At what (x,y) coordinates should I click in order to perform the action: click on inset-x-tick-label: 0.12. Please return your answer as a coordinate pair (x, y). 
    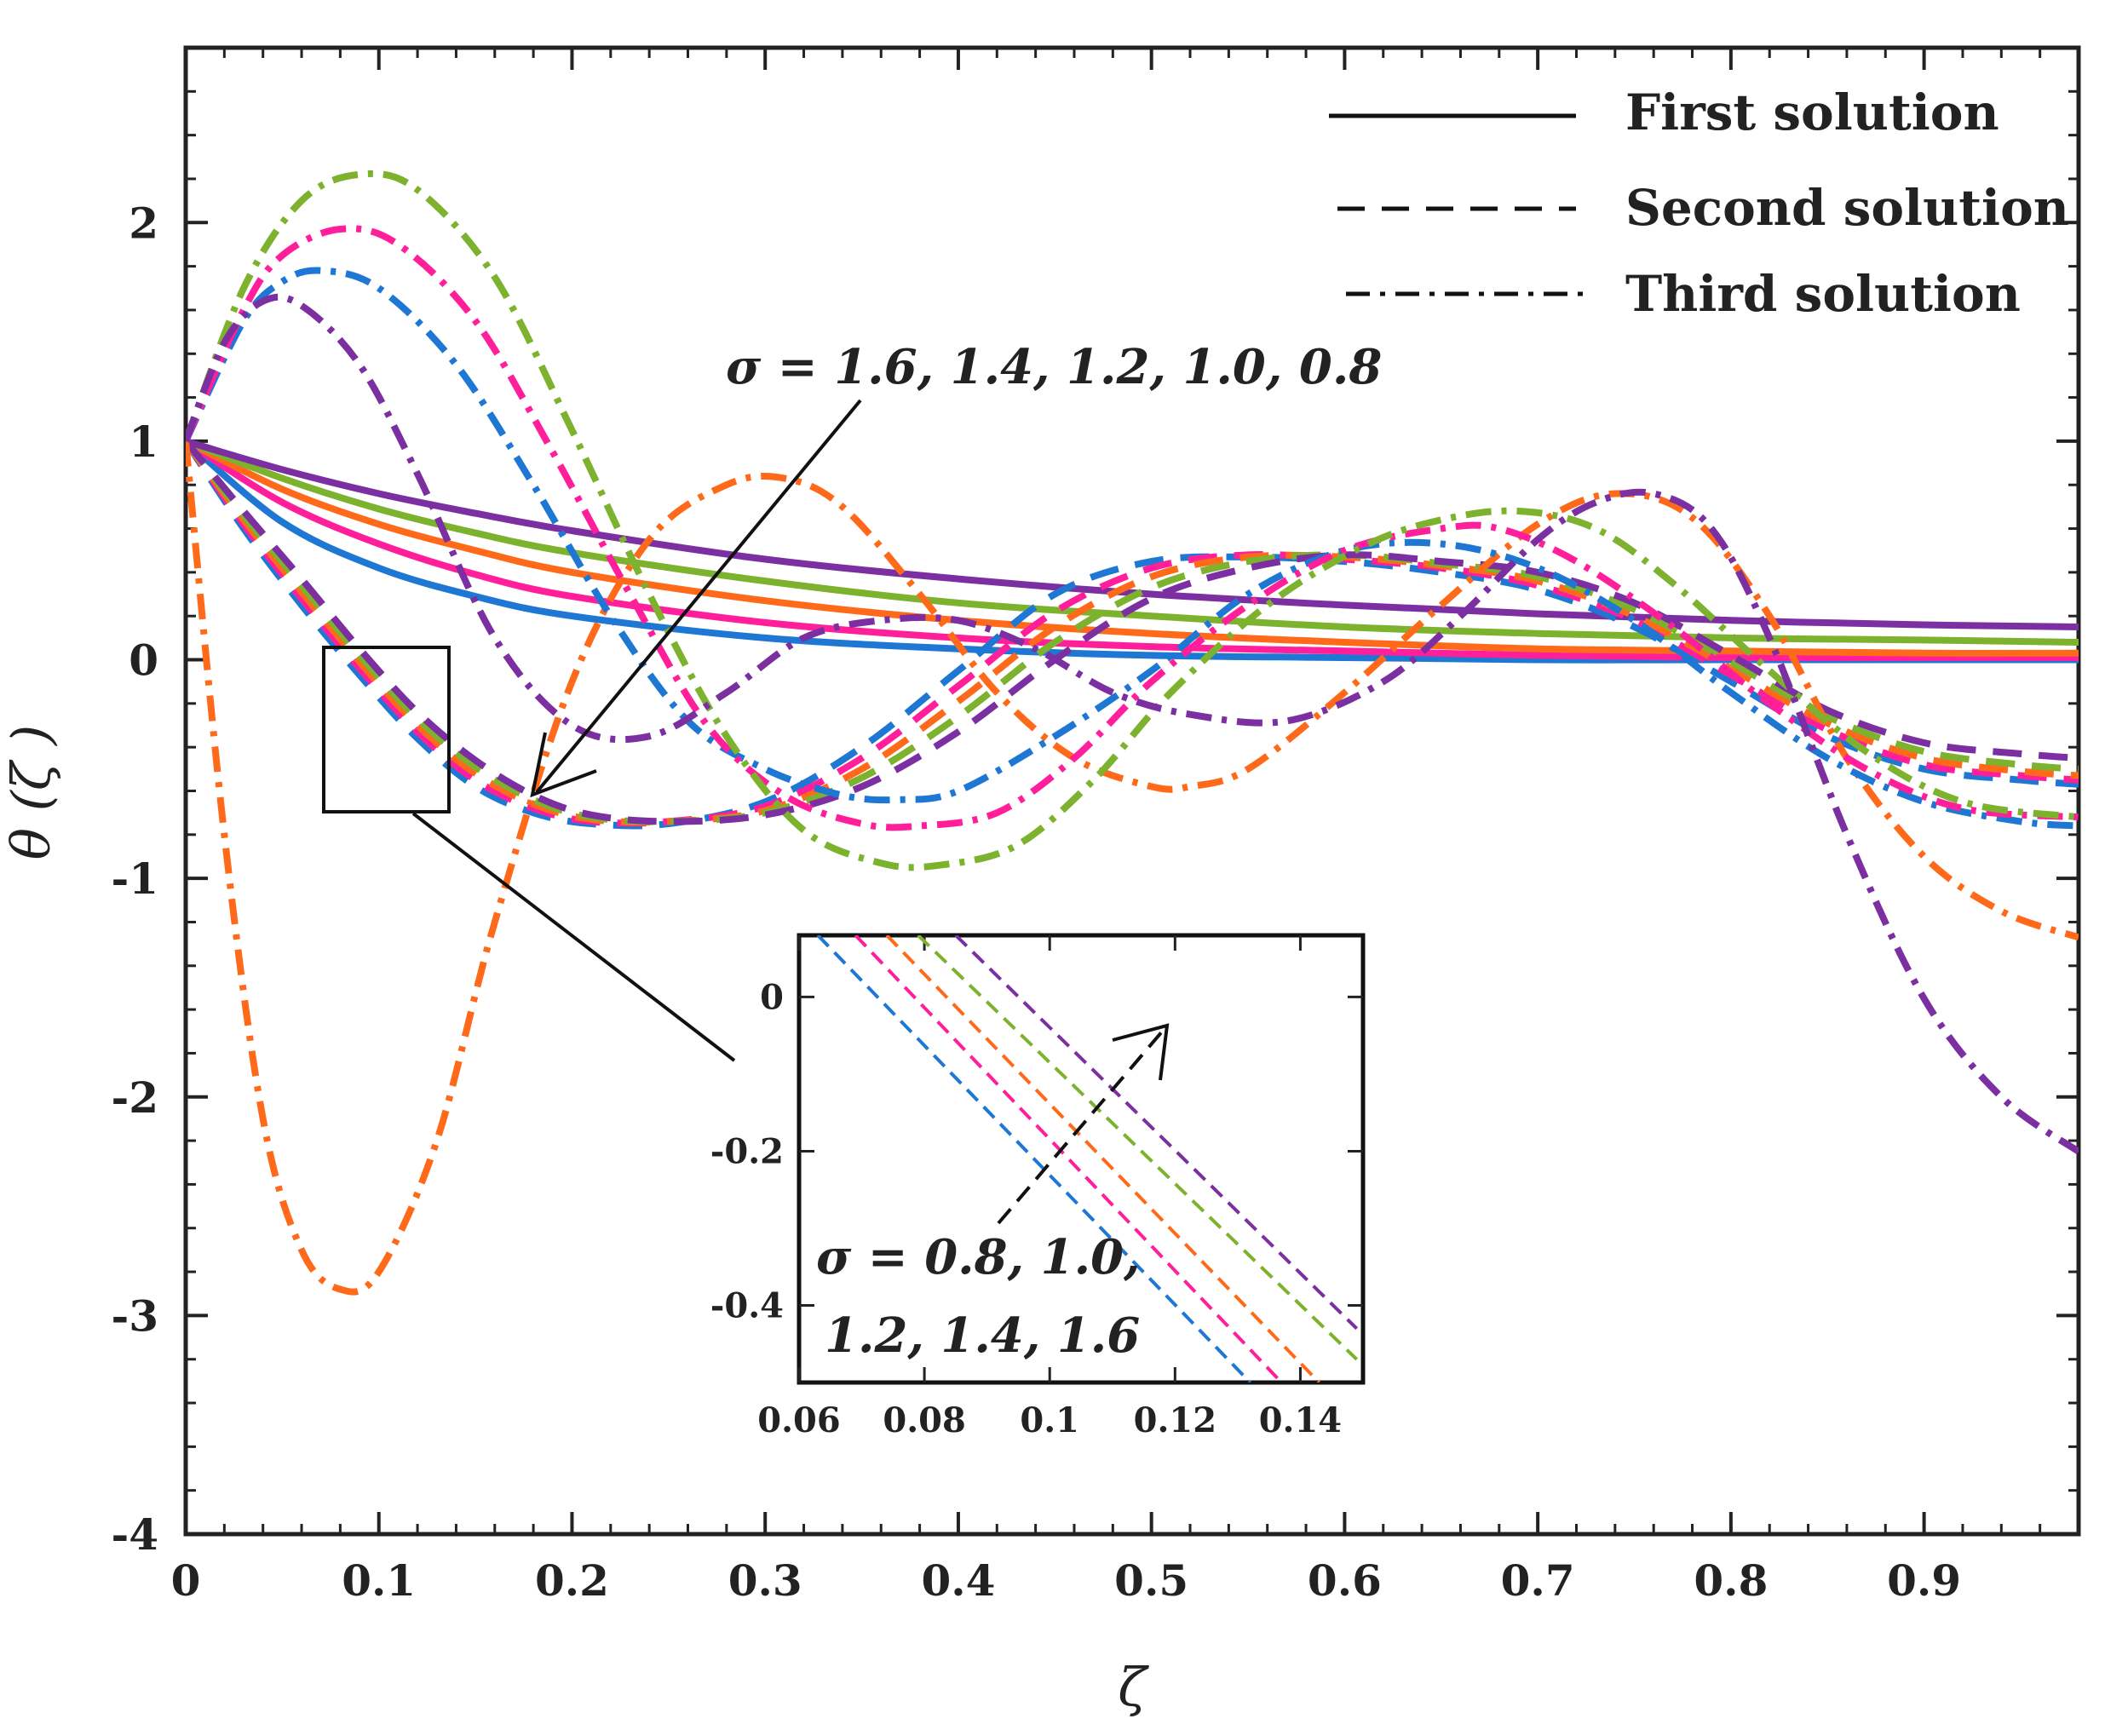
    Looking at the image, I should click on (1175, 1420).